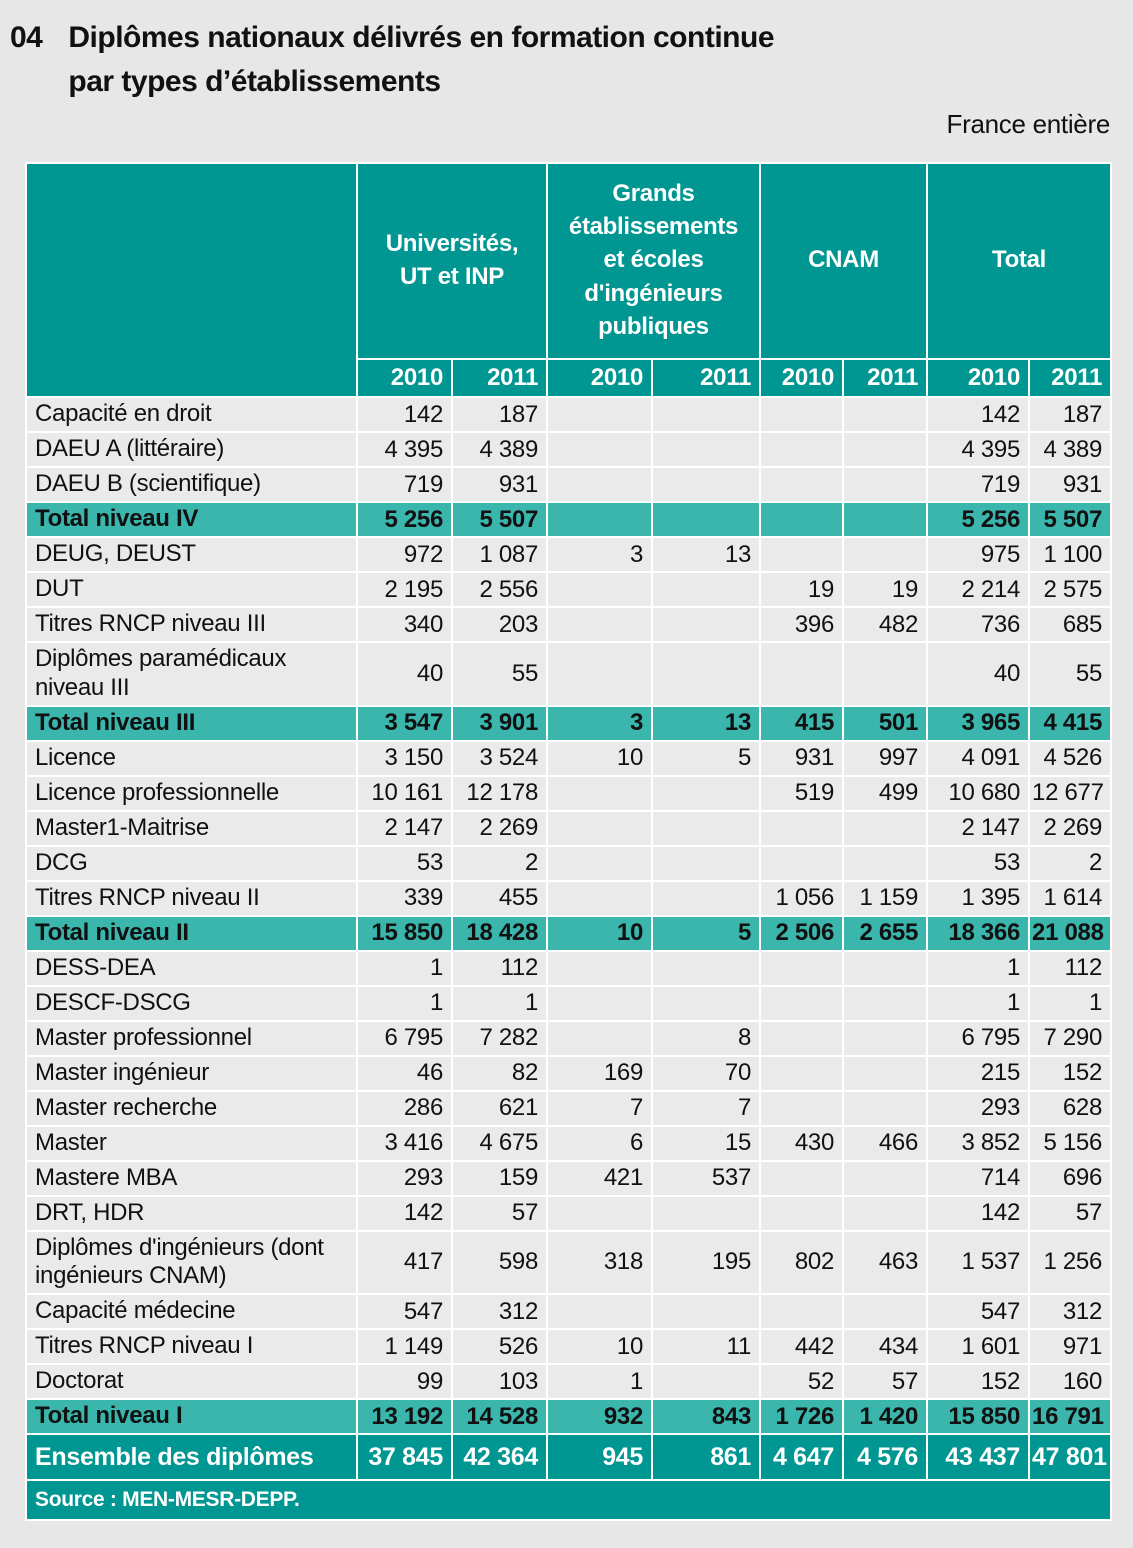  I want to click on cell-value: 931, so click(499, 484).